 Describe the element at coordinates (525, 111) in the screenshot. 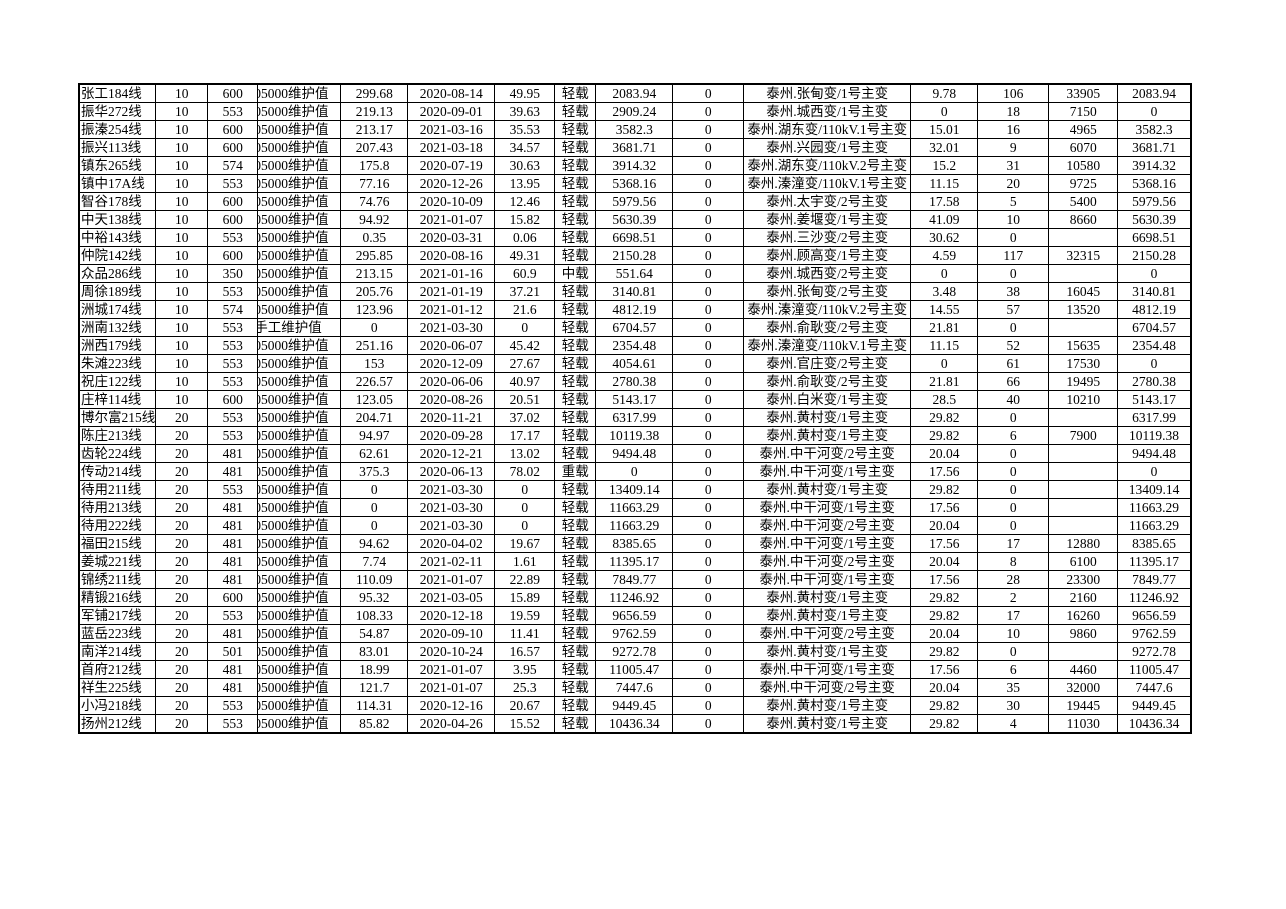

I see `cell-load-rate: 39.63` at that location.